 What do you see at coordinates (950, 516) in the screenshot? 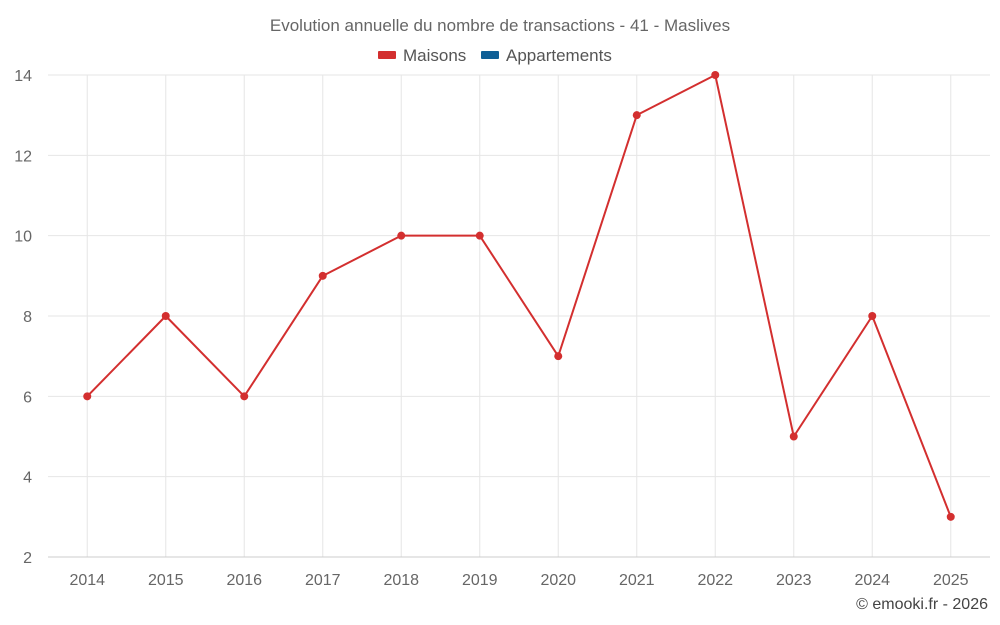
I see `data-point-maisons-2025` at bounding box center [950, 516].